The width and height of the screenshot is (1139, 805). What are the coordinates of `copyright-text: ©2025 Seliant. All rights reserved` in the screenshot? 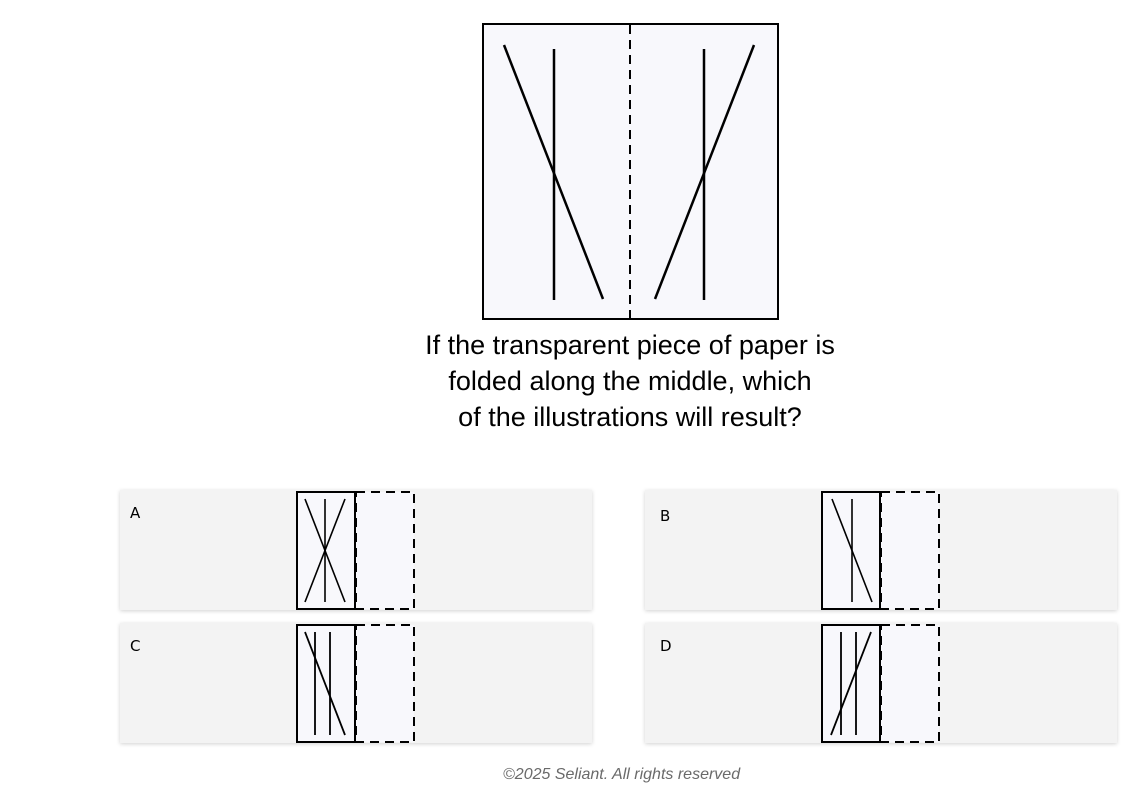 It's located at (622, 774).